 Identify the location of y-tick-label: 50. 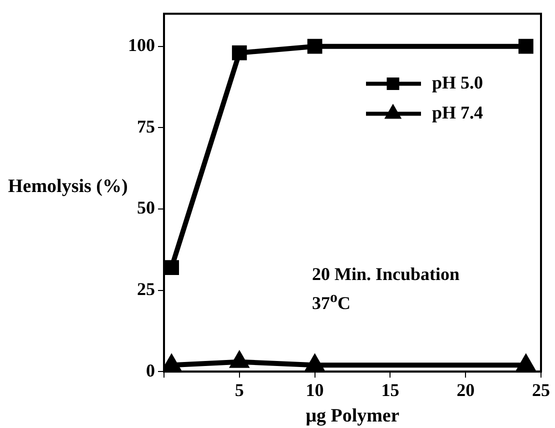
(146, 208).